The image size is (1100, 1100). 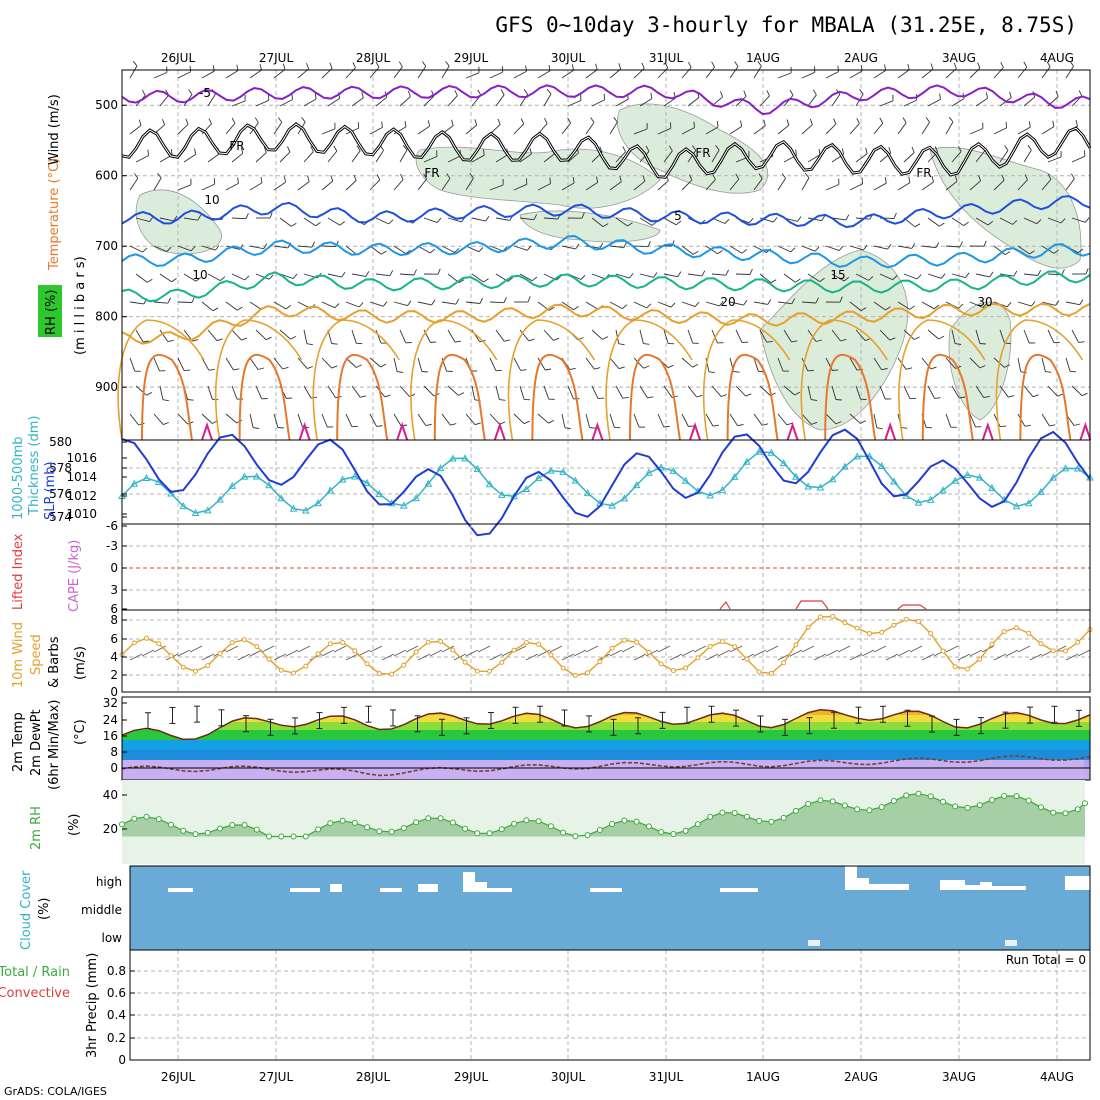 I want to click on slp-line, so click(x=606, y=482).